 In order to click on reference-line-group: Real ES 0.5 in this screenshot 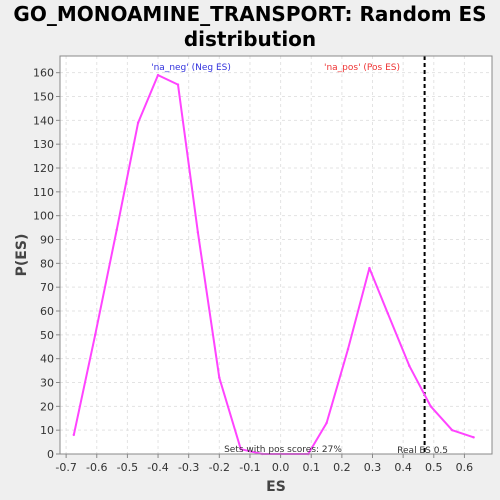, I will do `click(422, 256)`.